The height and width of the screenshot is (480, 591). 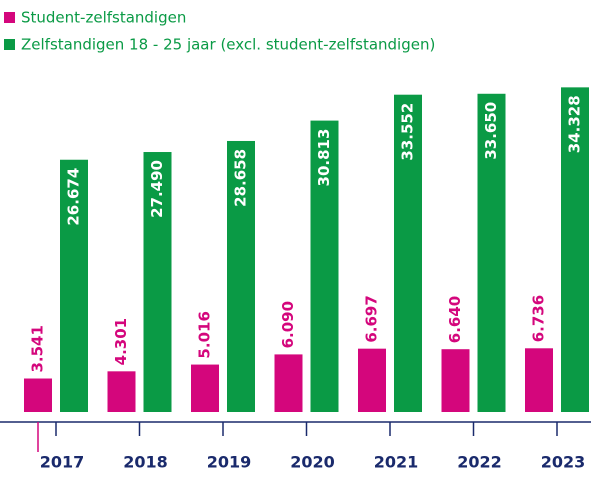 I want to click on value-label: 34.328, so click(x=575, y=124).